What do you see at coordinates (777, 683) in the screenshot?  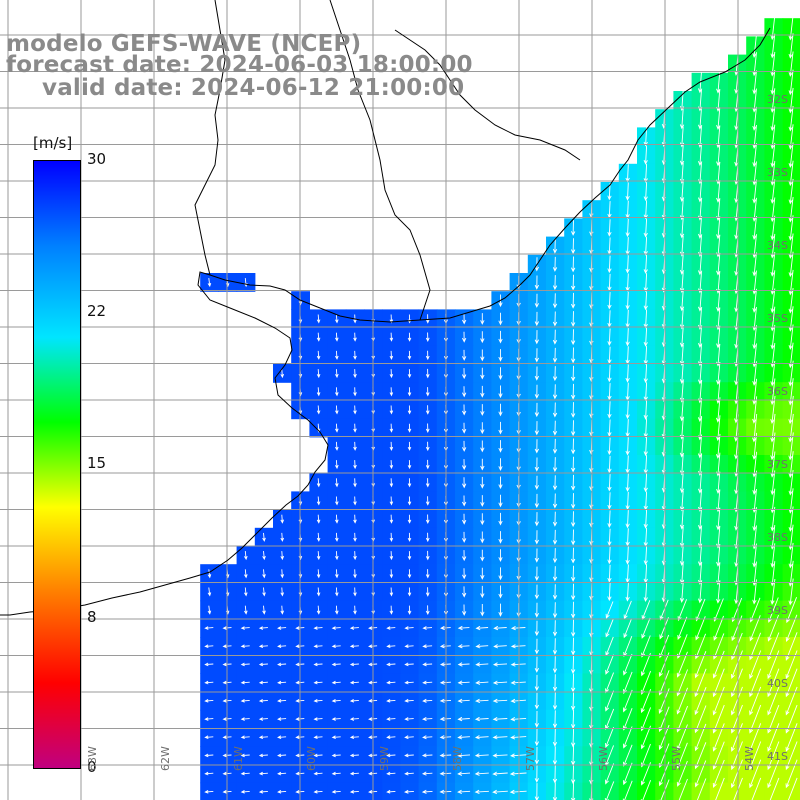 I see `lat-label-40s: 40S` at bounding box center [777, 683].